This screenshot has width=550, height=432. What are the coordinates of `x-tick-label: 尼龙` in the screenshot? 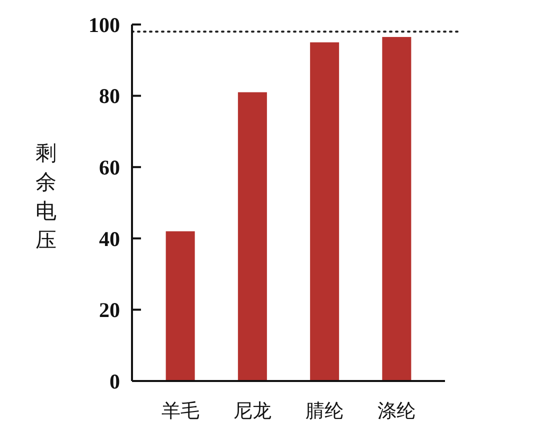 It's located at (252, 411).